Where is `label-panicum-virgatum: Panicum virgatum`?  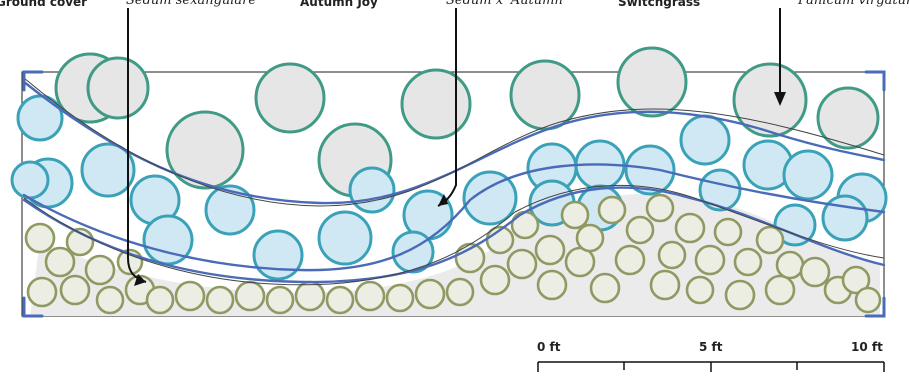 label-panicum-virgatum: Panicum virgatum is located at coordinates (853, 4).